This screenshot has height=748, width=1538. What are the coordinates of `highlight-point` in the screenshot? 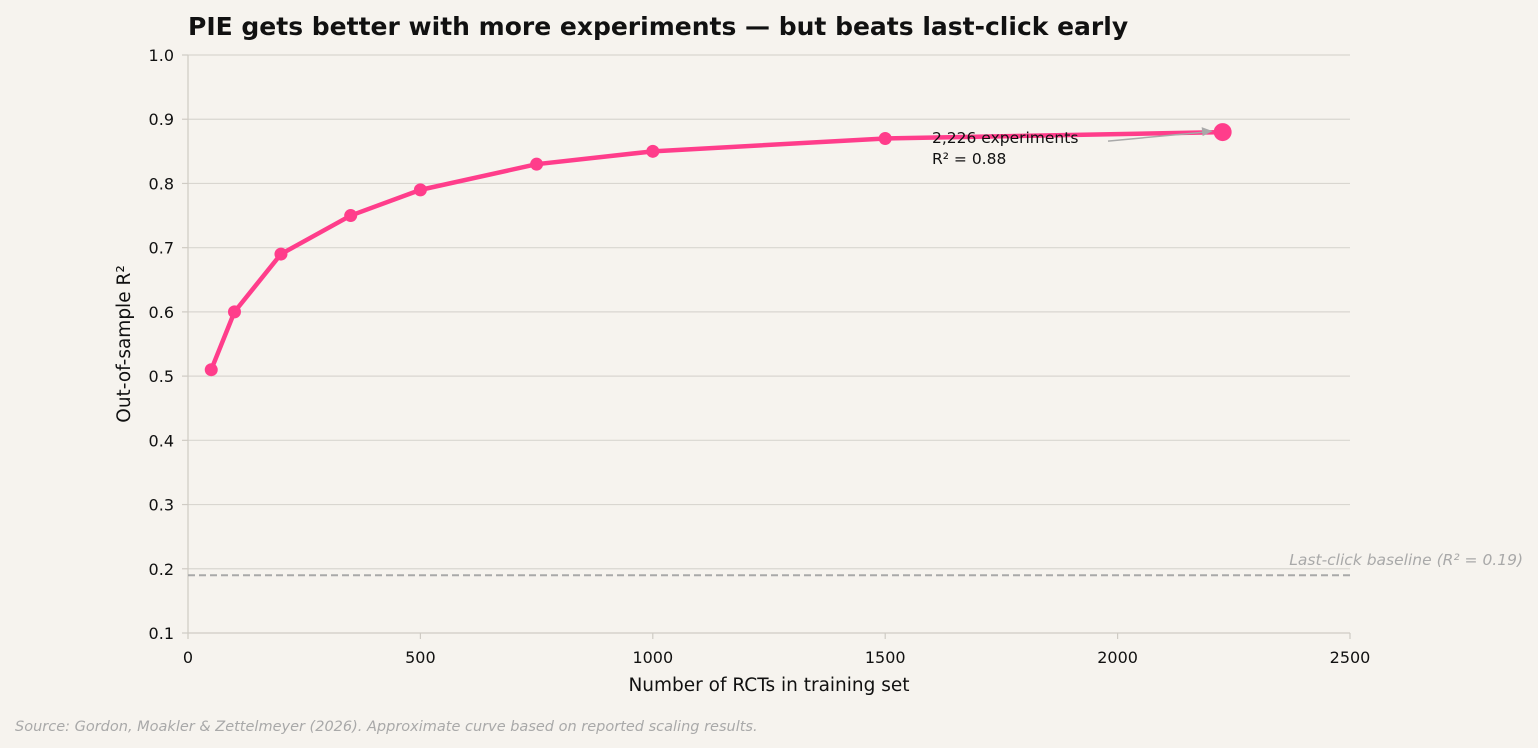 It's located at (1222, 132).